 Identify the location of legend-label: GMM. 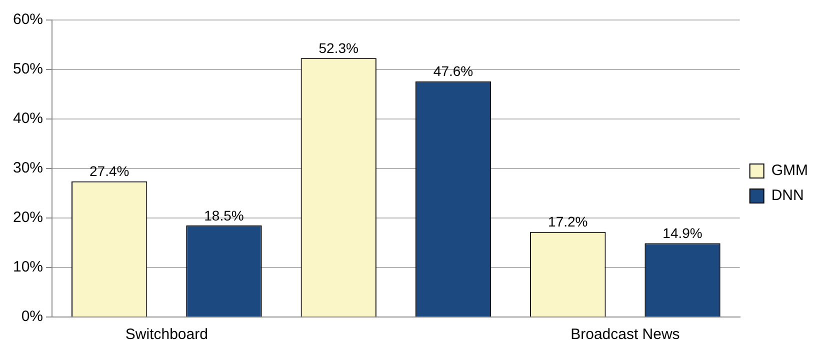
(789, 171).